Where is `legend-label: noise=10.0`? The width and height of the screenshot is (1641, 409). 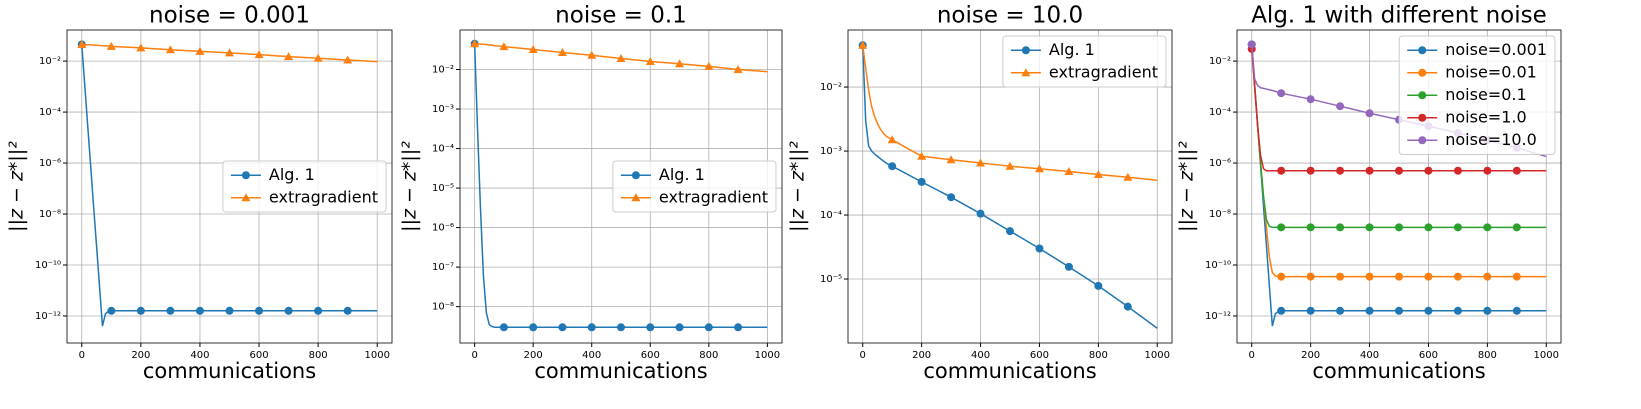
legend-label: noise=10.0 is located at coordinates (1491, 139).